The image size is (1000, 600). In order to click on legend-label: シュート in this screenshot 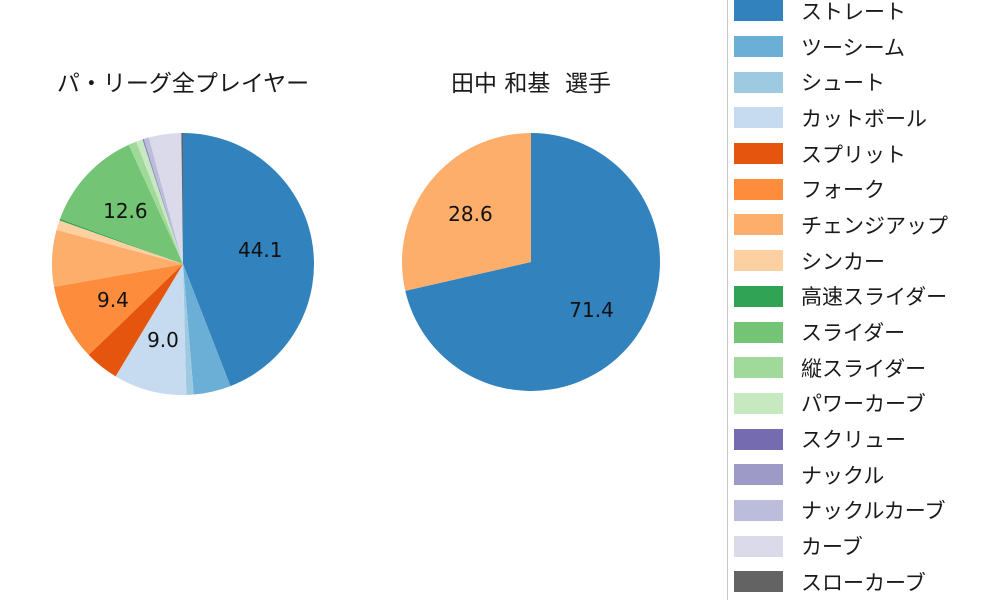, I will do `click(843, 83)`.